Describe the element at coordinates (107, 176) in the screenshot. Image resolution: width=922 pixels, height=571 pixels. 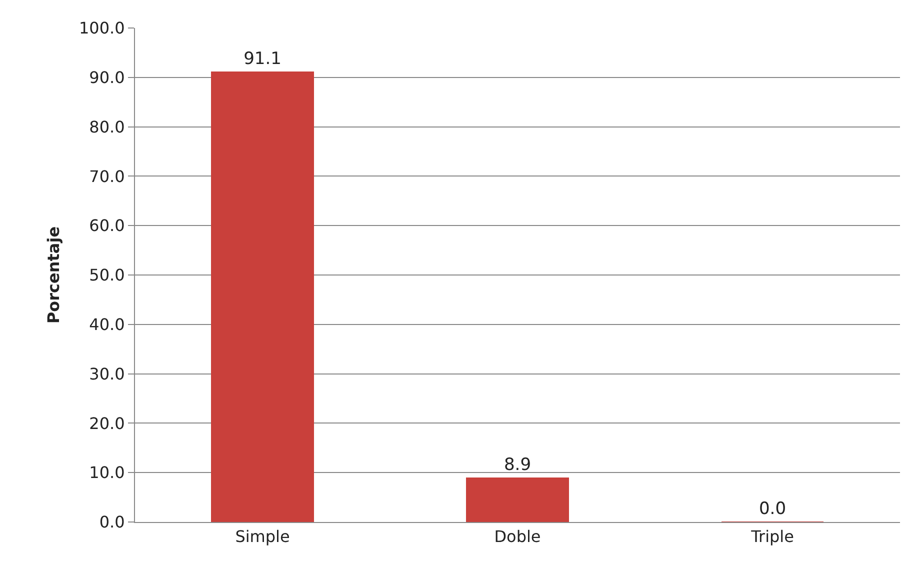
I see `y-tick-label: 70.0` at that location.